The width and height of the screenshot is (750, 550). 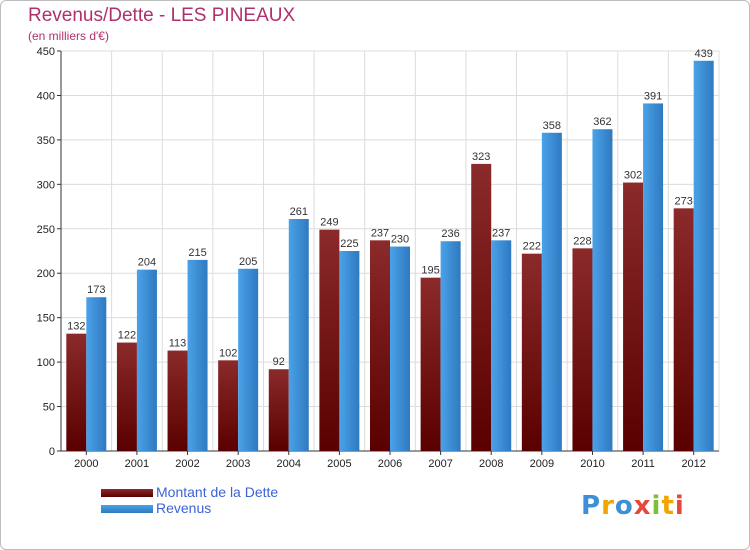 What do you see at coordinates (430, 271) in the screenshot?
I see `value-label-debt: 195` at bounding box center [430, 271].